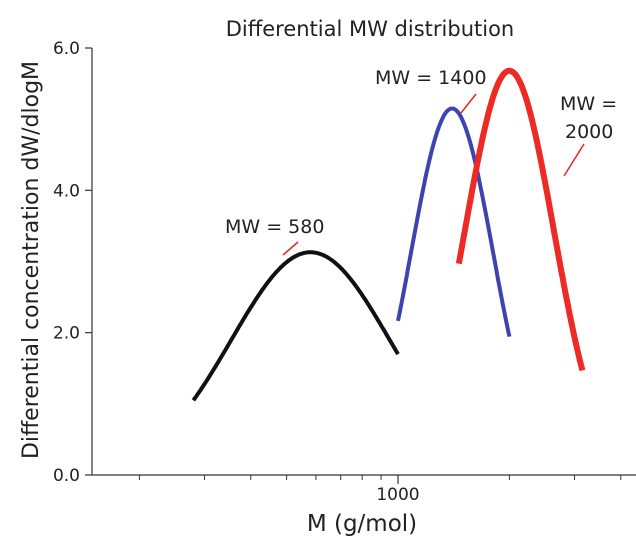  I want to click on series-label: 2000, so click(589, 132).